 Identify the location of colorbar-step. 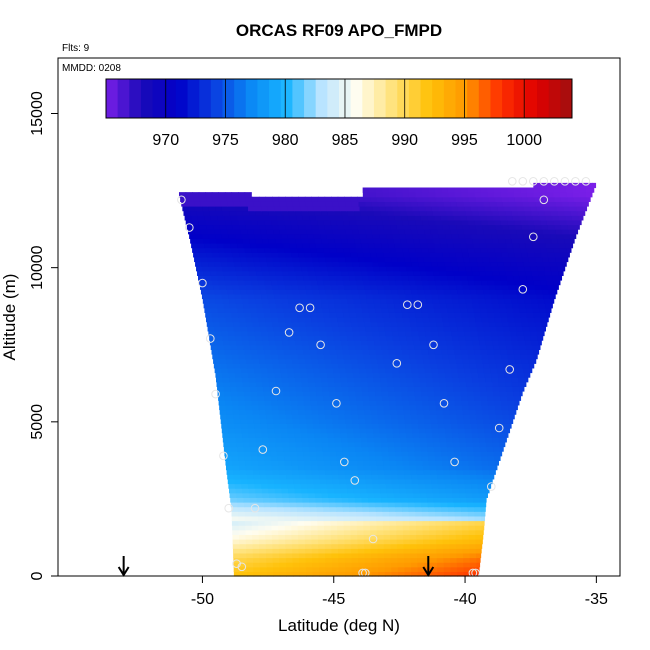
(321, 98).